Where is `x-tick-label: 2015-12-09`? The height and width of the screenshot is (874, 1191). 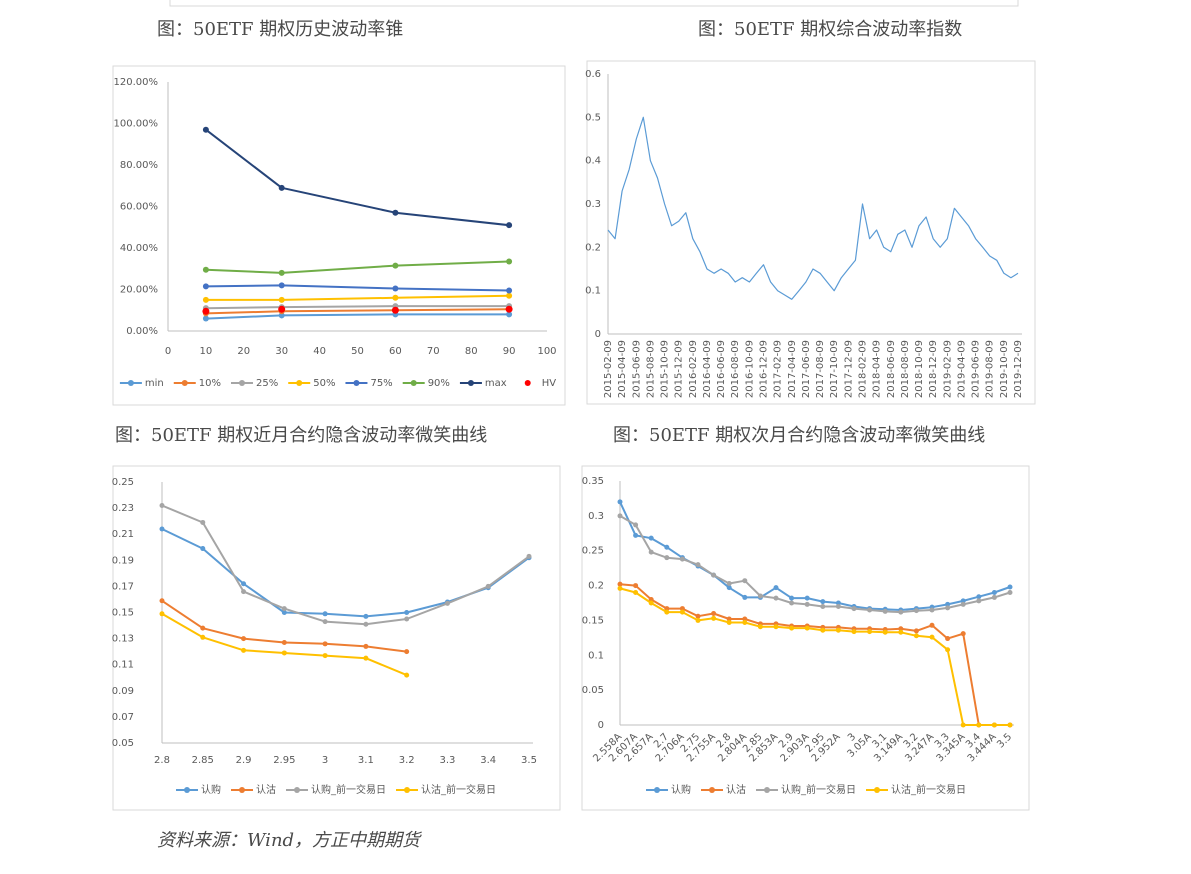
x-tick-label: 2015-12-09 is located at coordinates (679, 369).